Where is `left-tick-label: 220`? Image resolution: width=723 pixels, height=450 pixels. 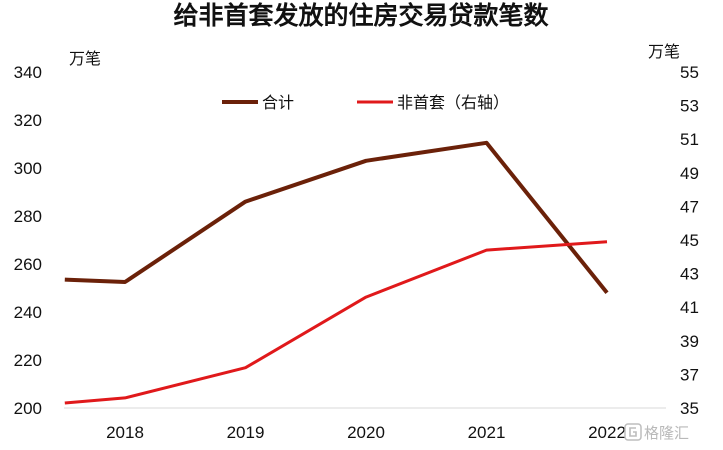 left-tick-label: 220 is located at coordinates (28, 360).